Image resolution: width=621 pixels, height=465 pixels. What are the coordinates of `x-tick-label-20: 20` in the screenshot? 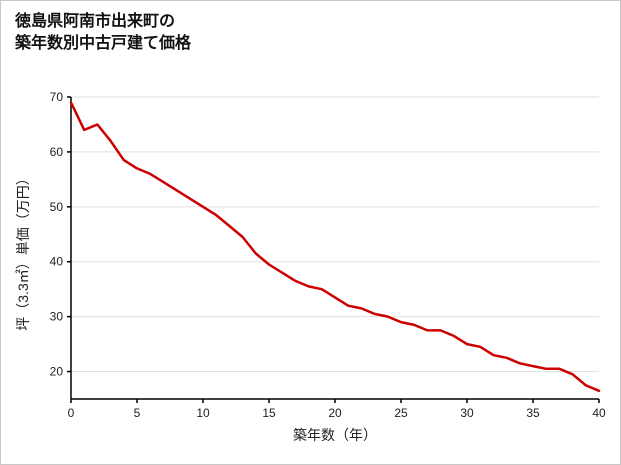 It's located at (335, 413).